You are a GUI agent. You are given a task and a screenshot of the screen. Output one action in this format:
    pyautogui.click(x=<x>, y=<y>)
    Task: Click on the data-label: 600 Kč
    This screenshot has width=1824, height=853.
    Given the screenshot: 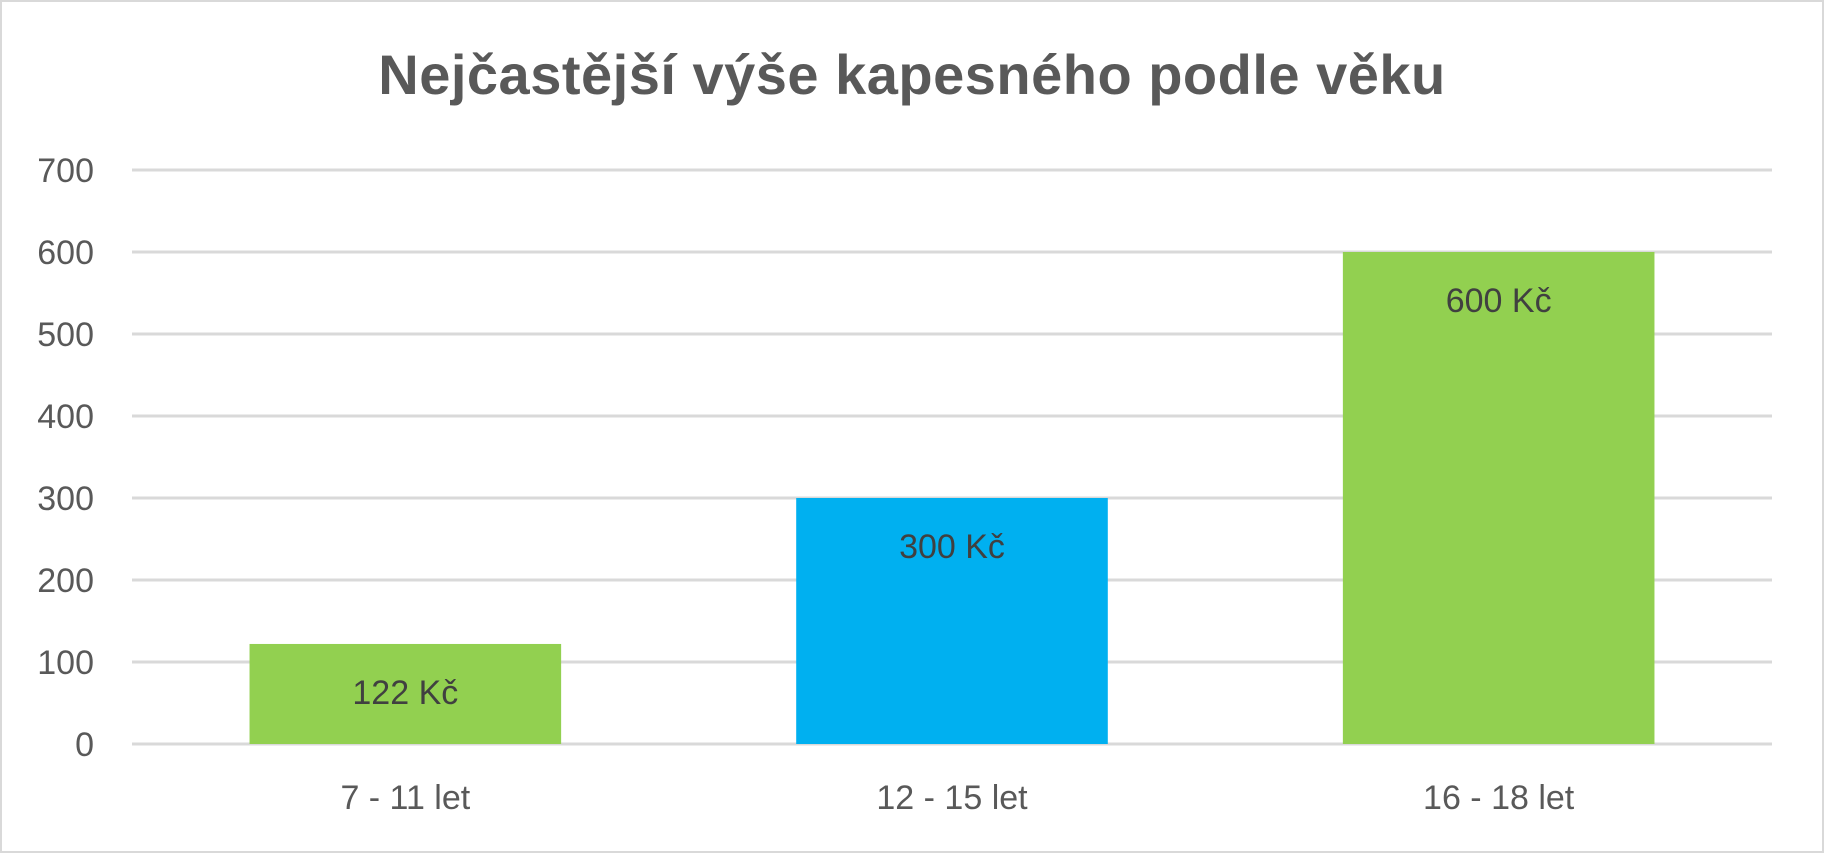 What is the action you would take?
    pyautogui.click(x=1499, y=301)
    